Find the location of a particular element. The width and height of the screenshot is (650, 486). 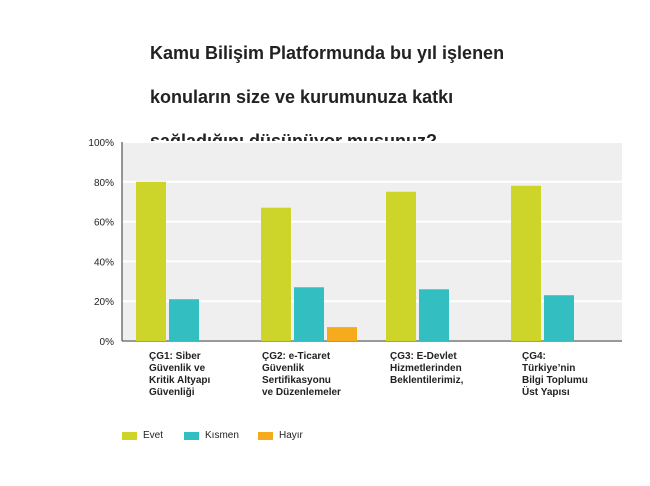

legend-label-evet: Evet is located at coordinates (153, 435).